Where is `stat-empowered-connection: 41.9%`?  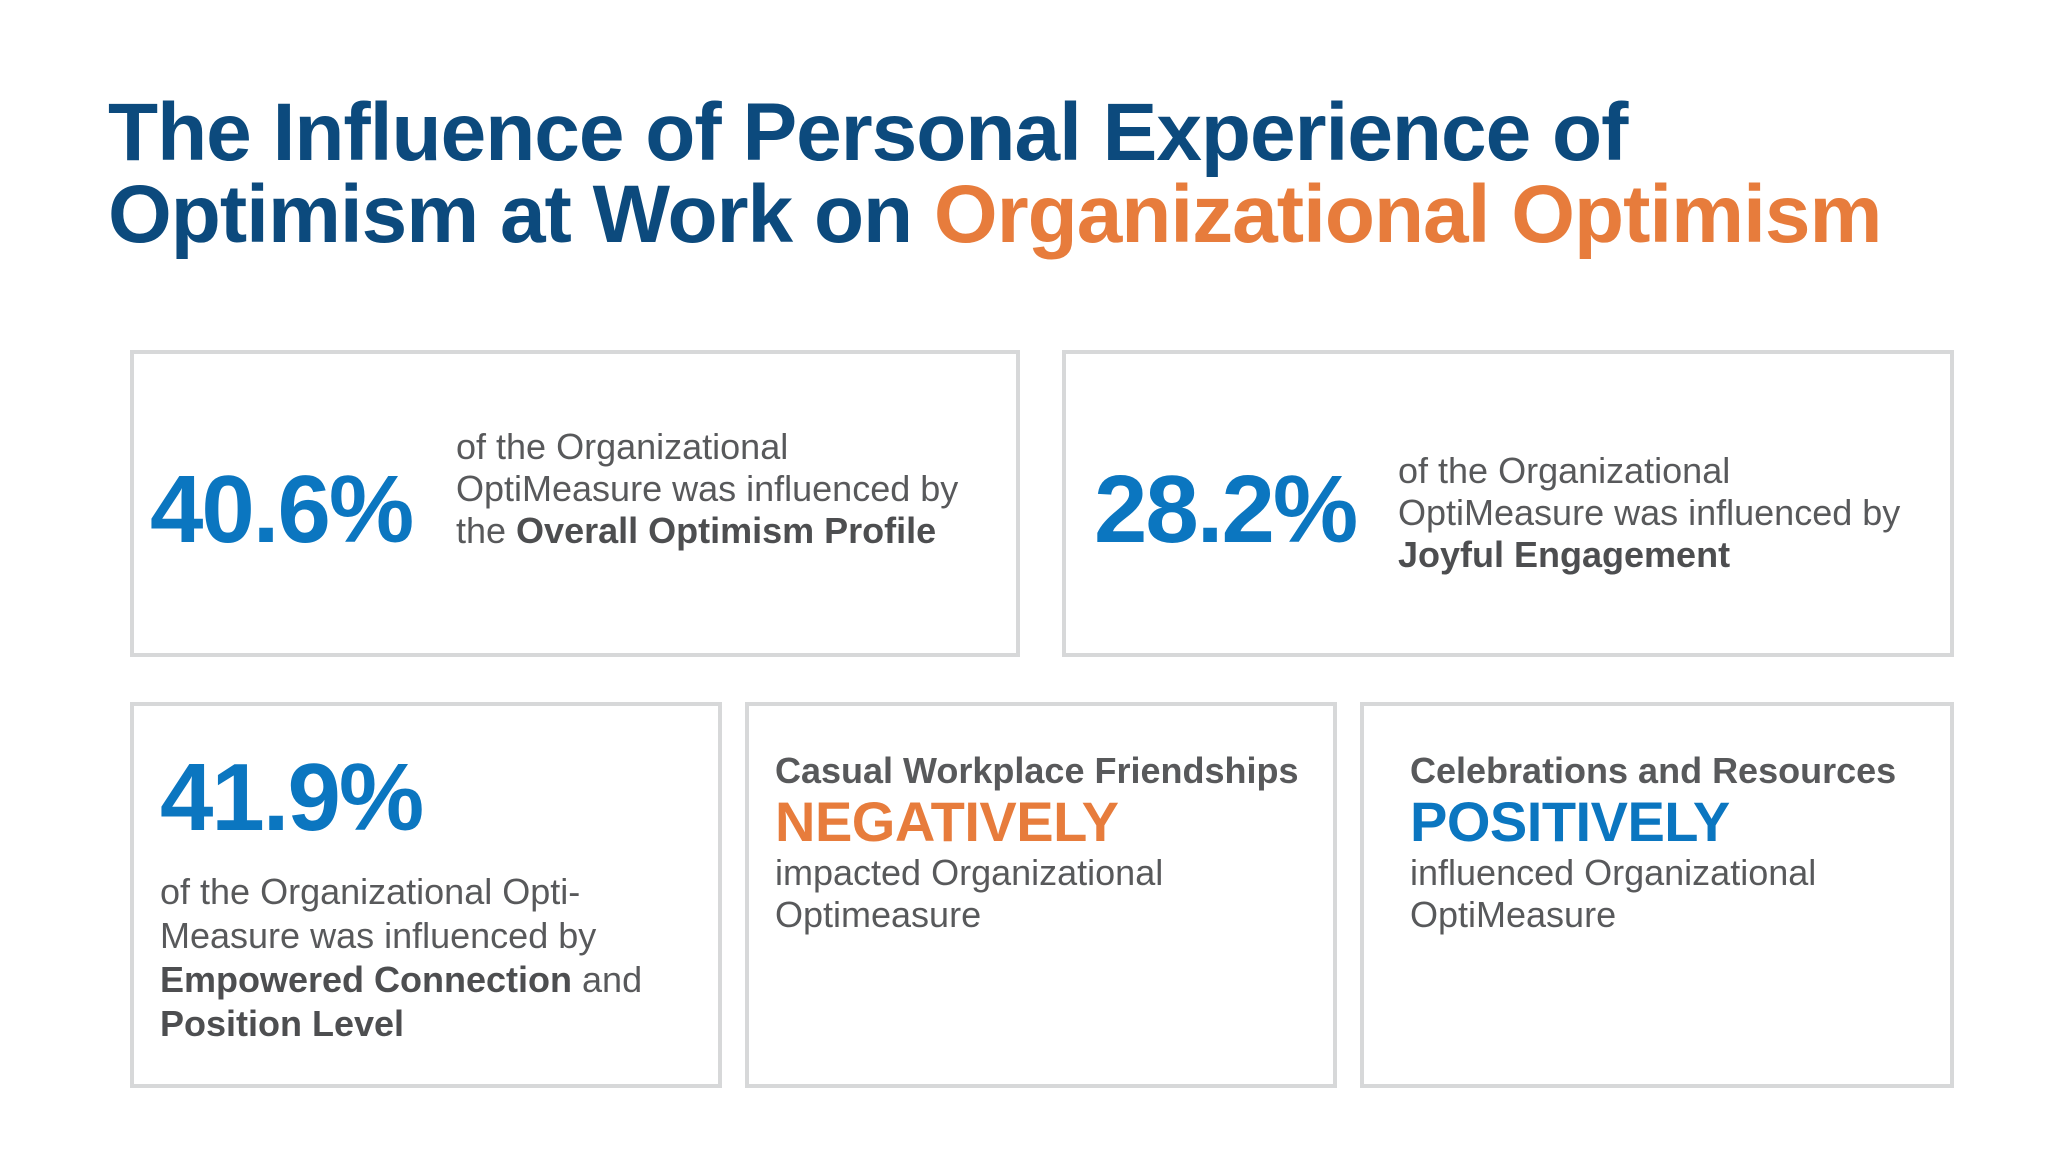
stat-empowered-connection: 41.9% is located at coordinates (292, 797).